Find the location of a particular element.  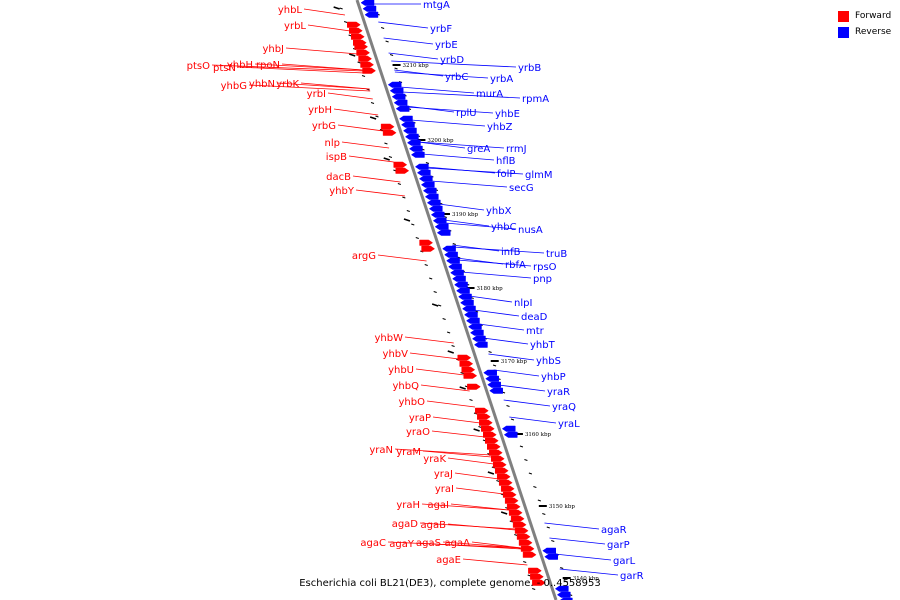

forward-gene-label: yraJ is located at coordinates (443, 474).